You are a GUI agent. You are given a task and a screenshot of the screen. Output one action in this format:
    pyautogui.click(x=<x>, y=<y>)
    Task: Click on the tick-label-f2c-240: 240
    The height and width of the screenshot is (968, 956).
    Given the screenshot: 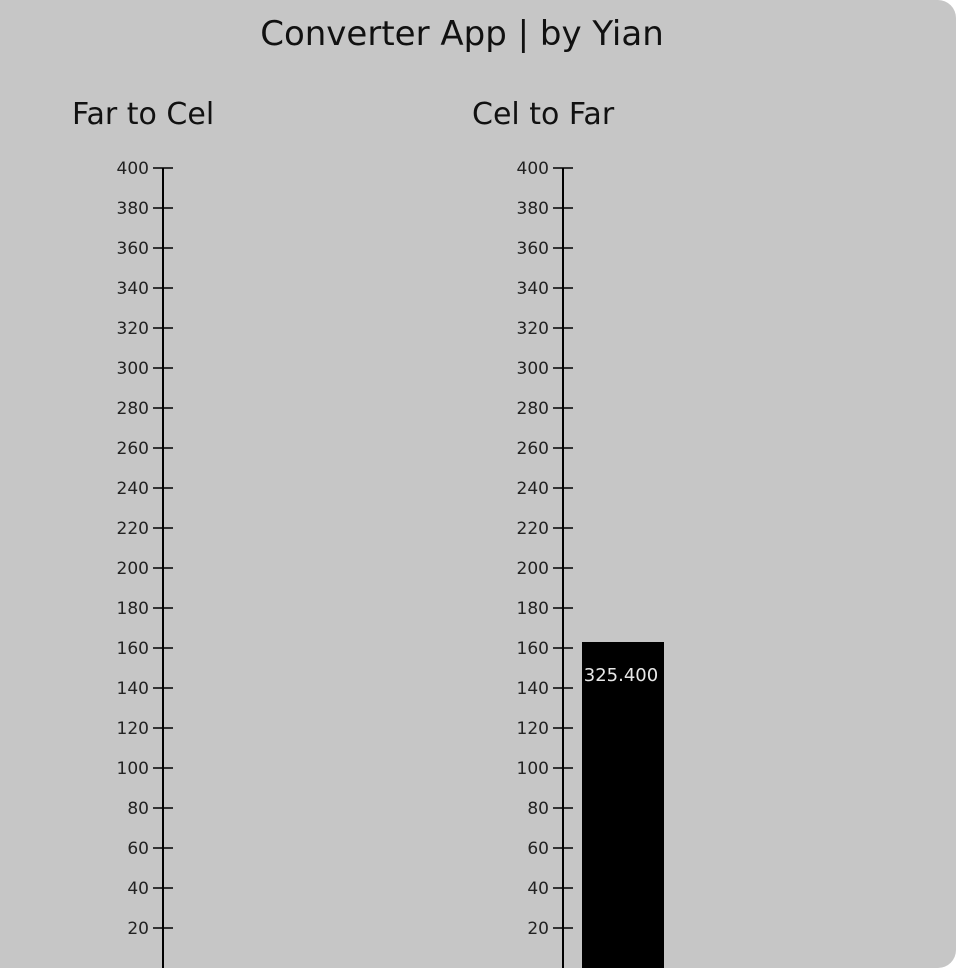 What is the action you would take?
    pyautogui.click(x=133, y=489)
    